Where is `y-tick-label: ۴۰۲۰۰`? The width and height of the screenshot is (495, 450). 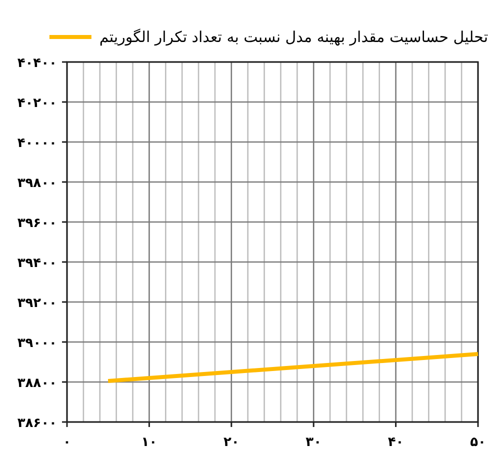 y-tick-label: ۴۰۲۰۰ is located at coordinates (37, 103).